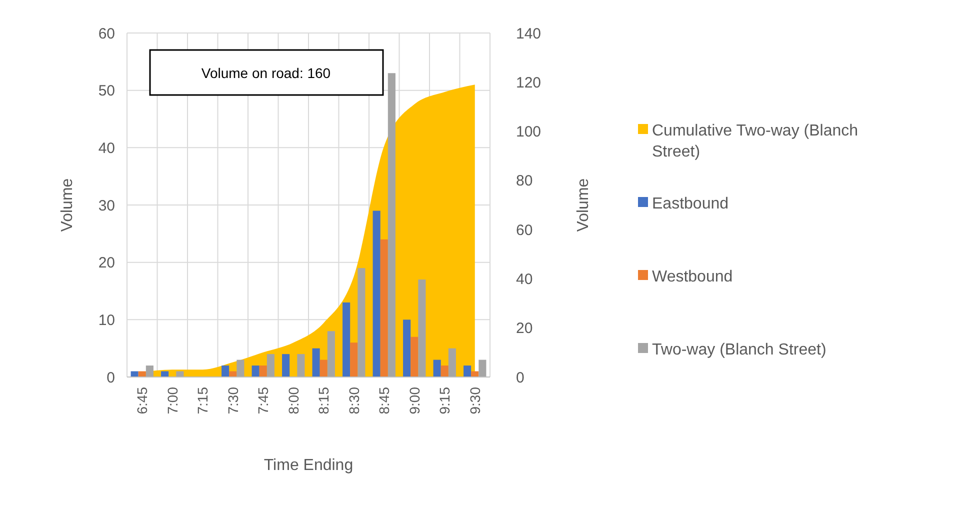 The image size is (955, 507). Describe the element at coordinates (384, 400) in the screenshot. I see `x-tick-label: 8:45` at that location.